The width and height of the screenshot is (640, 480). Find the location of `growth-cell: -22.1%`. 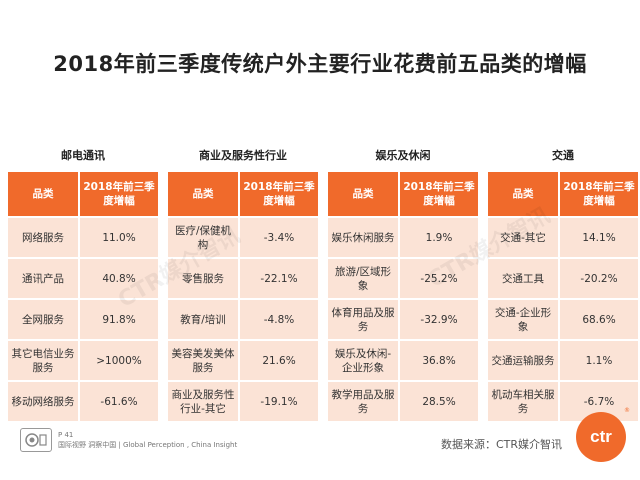

growth-cell: -22.1% is located at coordinates (279, 278).